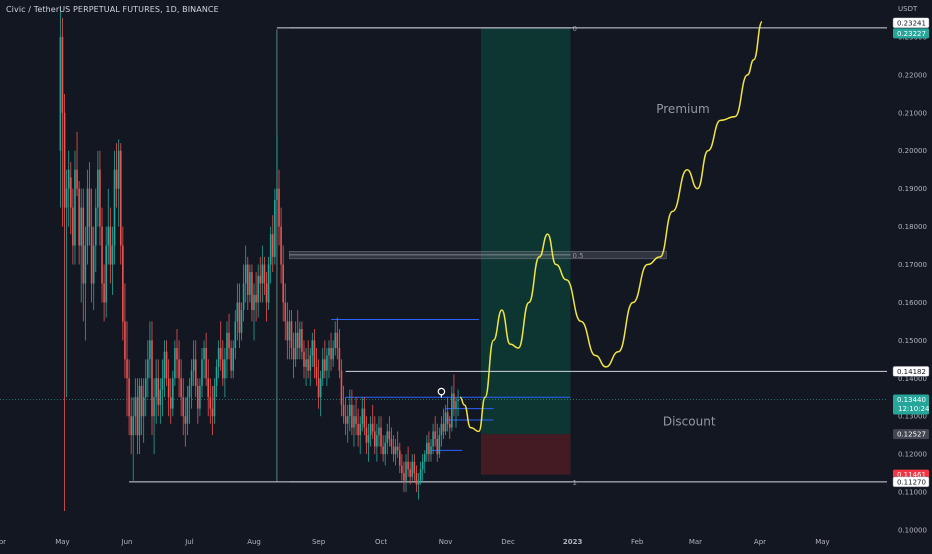 The image size is (932, 554). Describe the element at coordinates (189, 542) in the screenshot. I see `x-tick-label: Jul` at that location.